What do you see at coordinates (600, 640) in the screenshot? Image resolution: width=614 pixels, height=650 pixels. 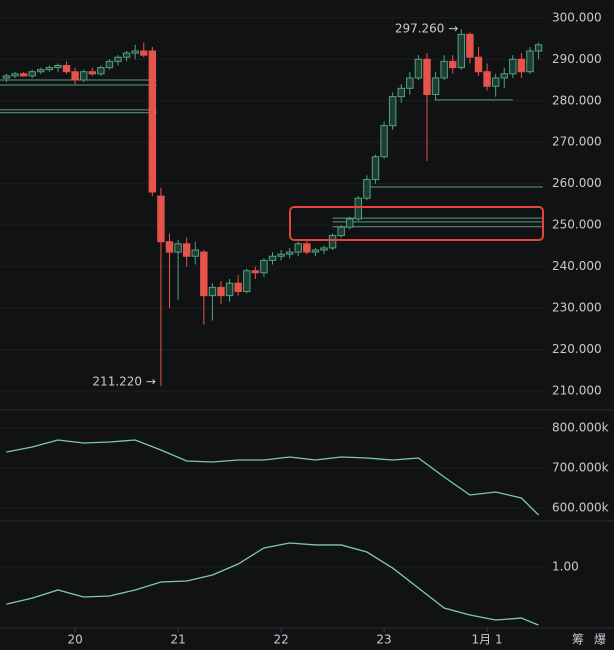 I see `toolbar-button: 爆` at bounding box center [600, 640].